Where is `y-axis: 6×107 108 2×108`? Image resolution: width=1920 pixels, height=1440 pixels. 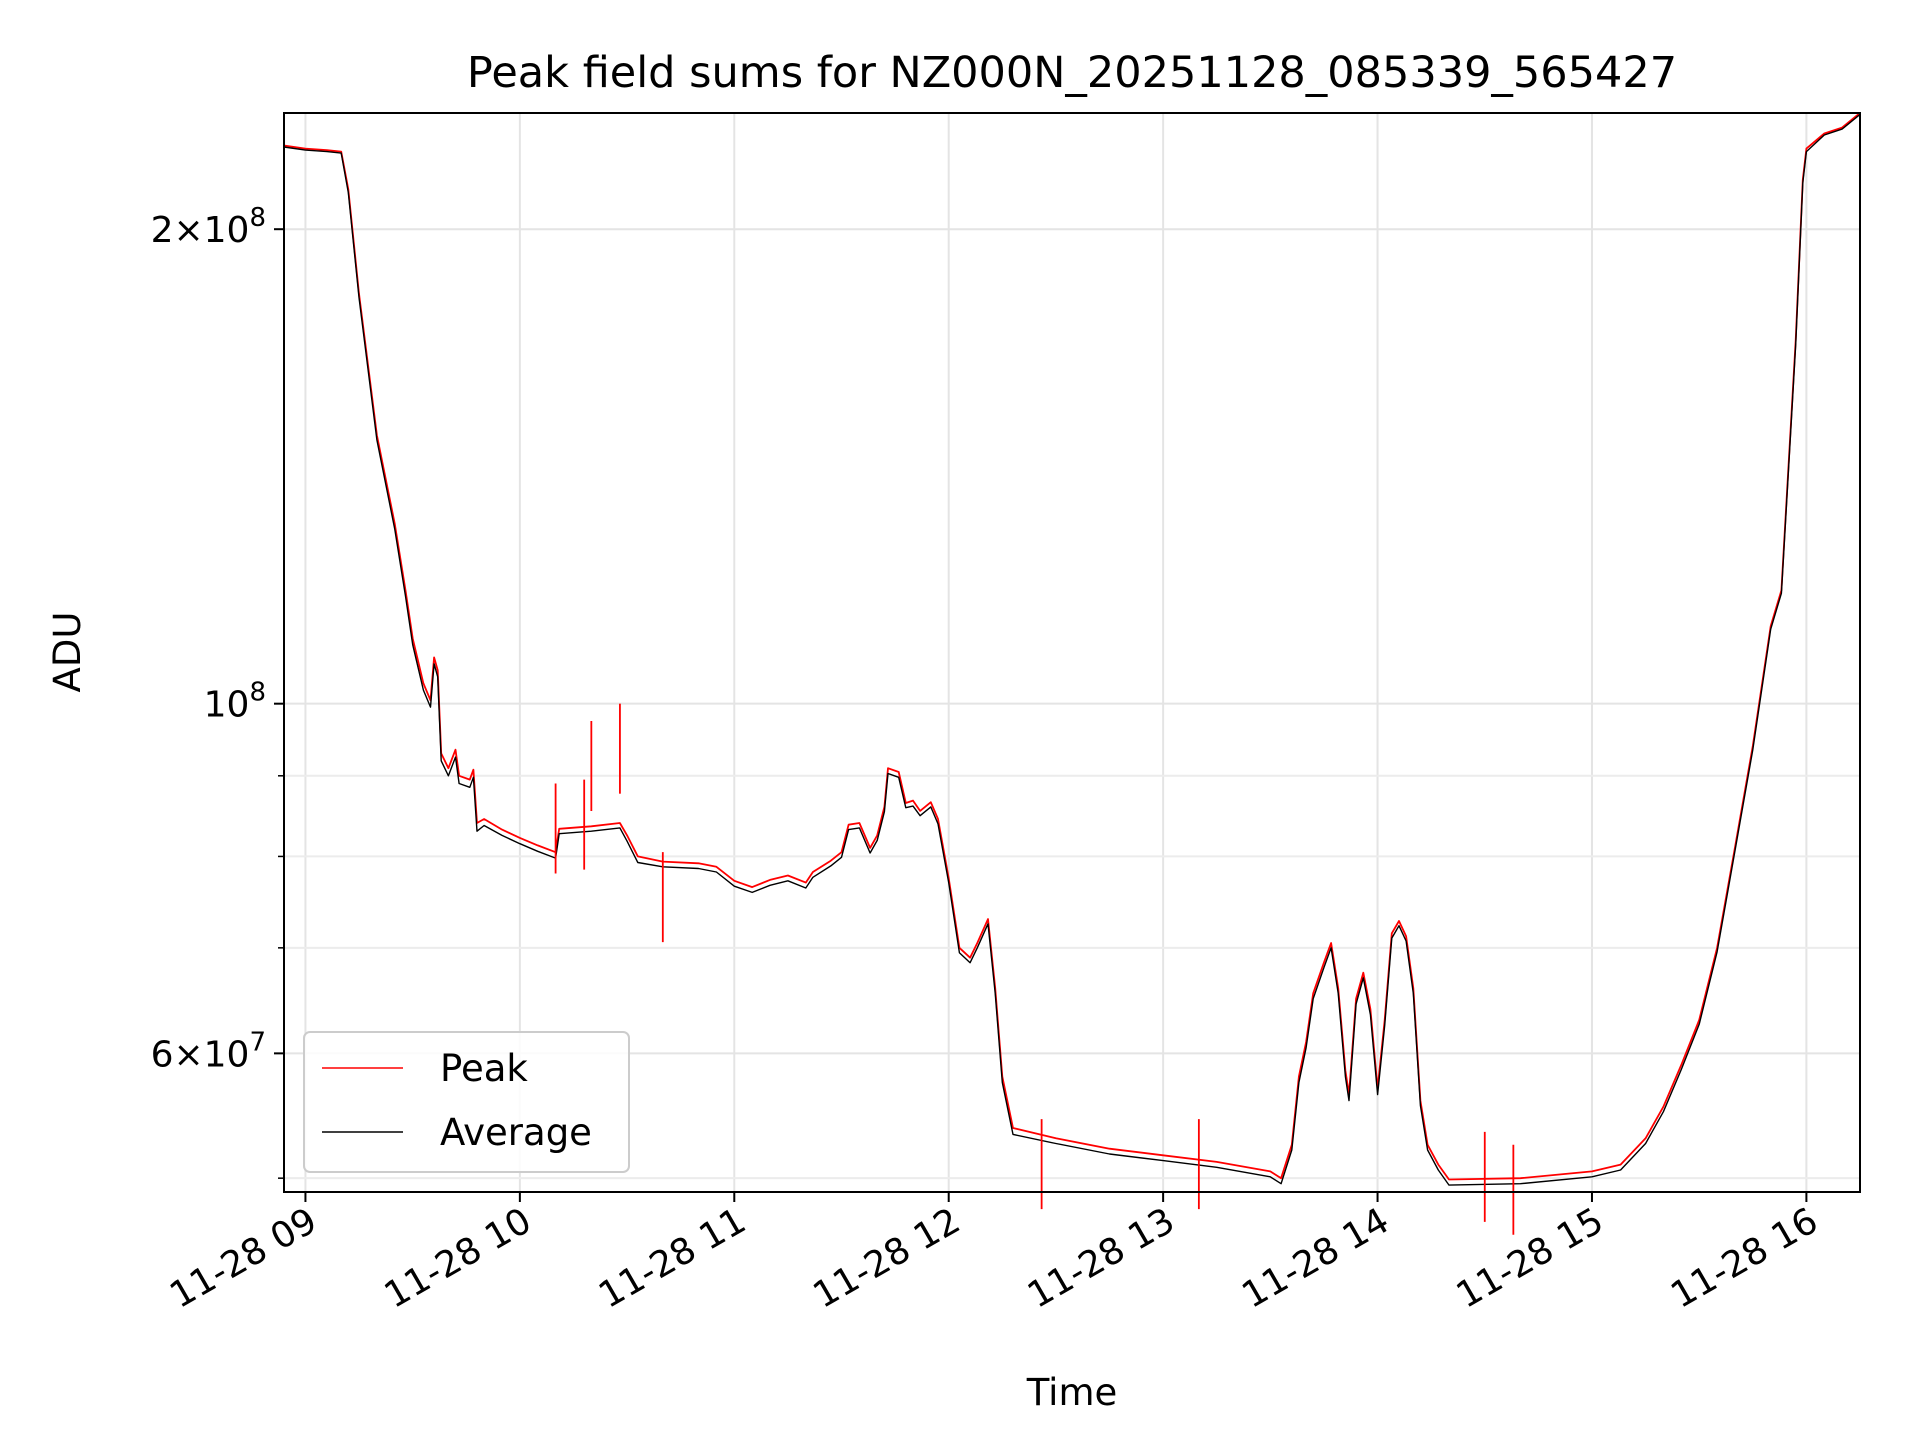 y-axis: 6×107 108 2×108 is located at coordinates (217, 691).